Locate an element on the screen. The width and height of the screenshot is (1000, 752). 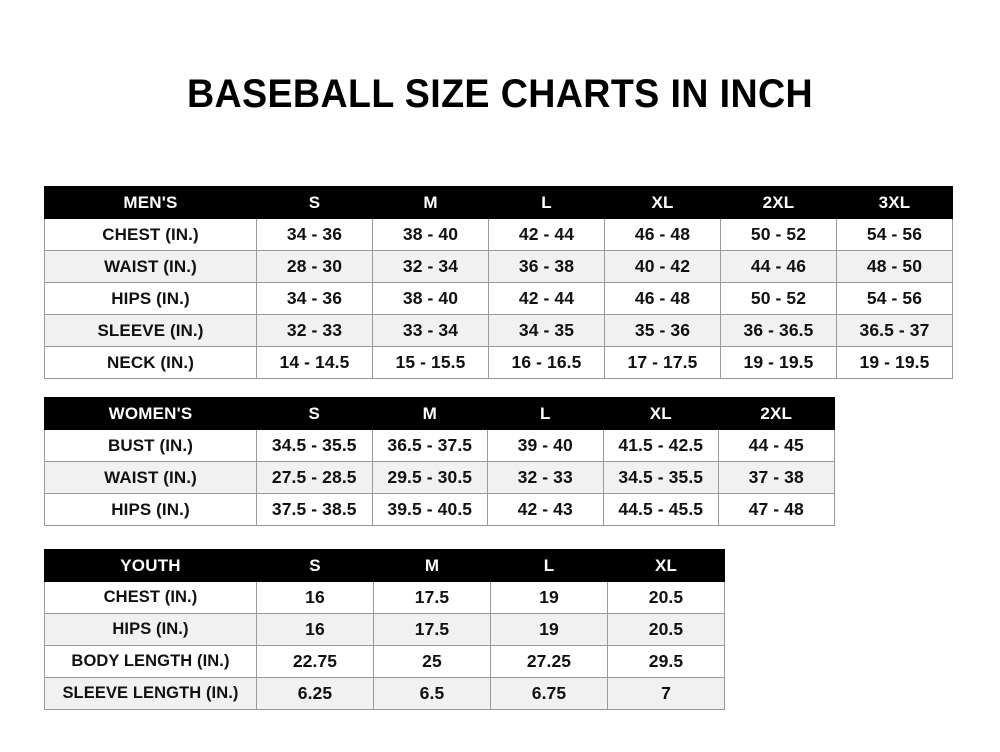
womens-column-header-l: L is located at coordinates (545, 413).